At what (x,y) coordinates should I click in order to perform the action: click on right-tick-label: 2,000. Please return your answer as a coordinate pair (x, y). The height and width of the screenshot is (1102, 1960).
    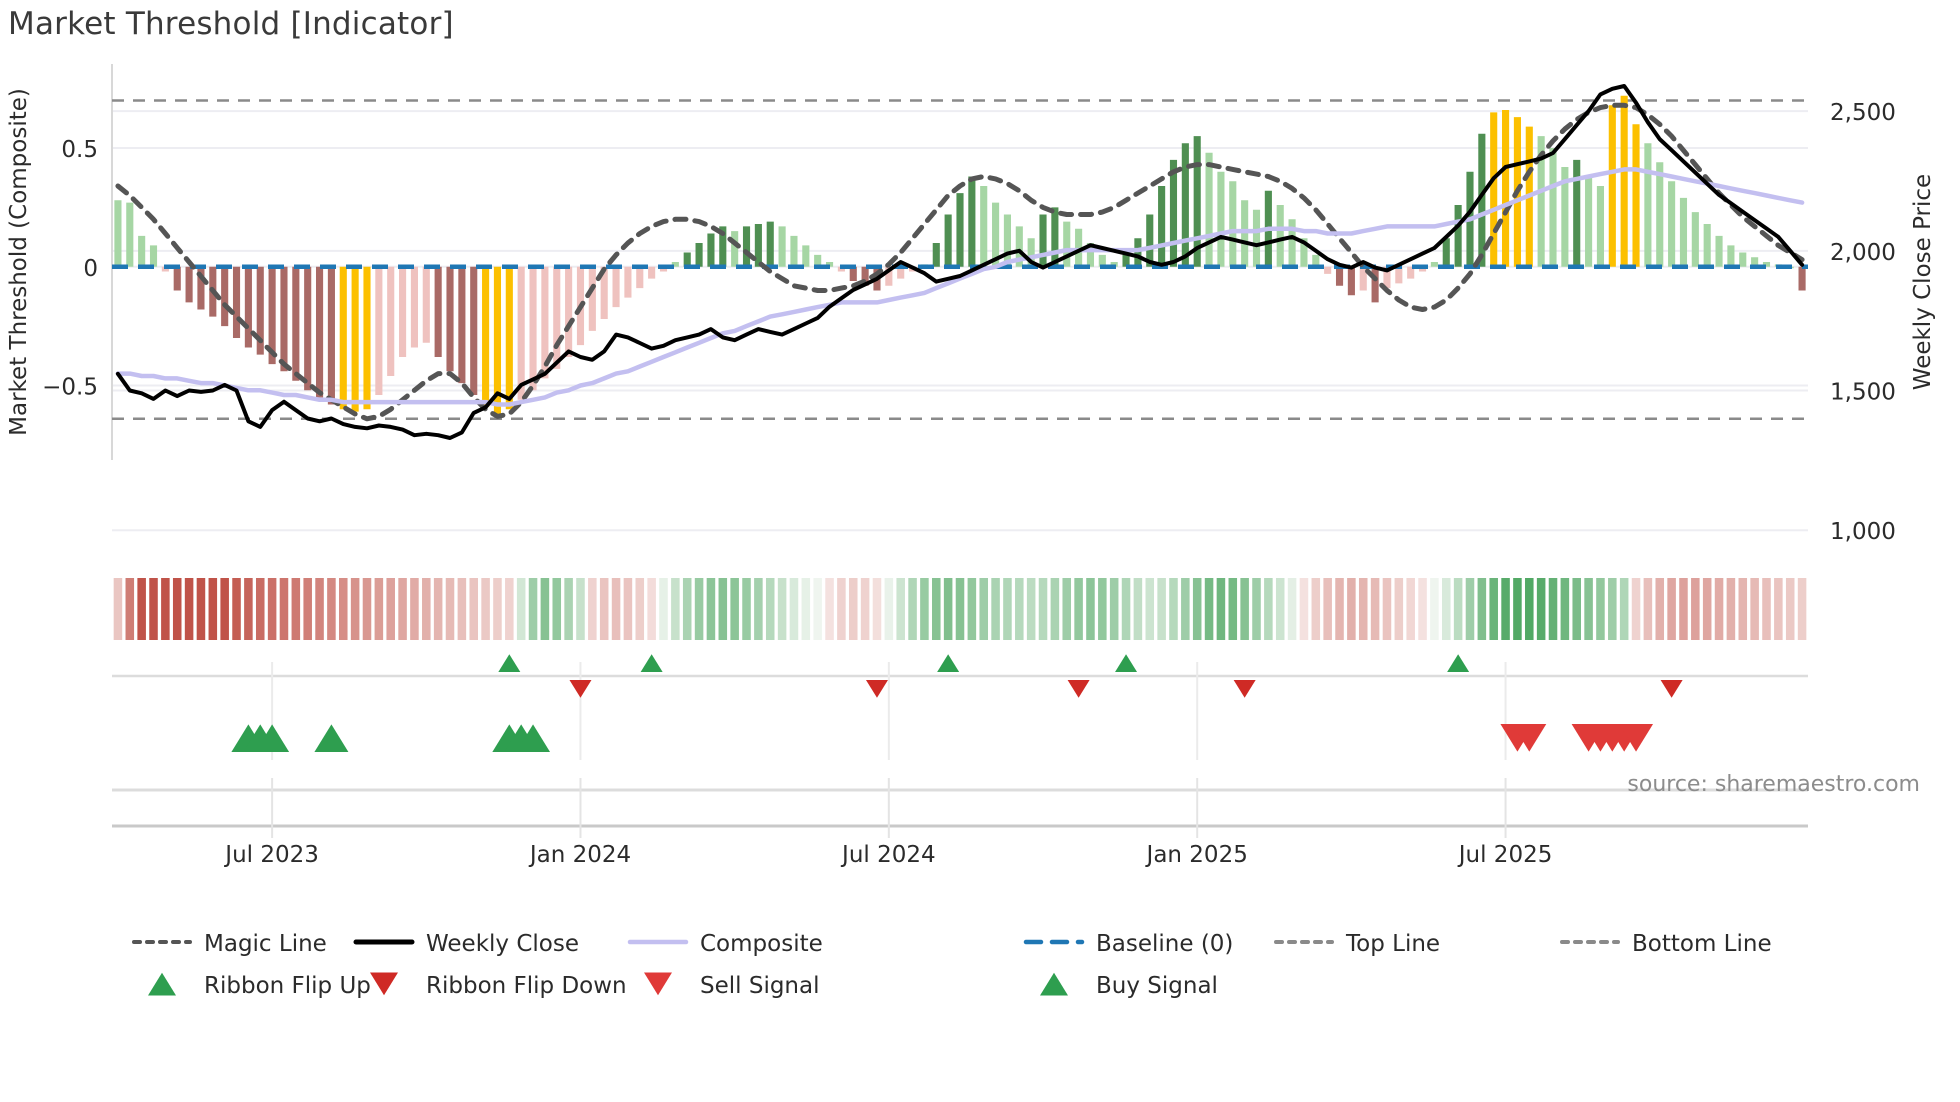
    Looking at the image, I should click on (1863, 253).